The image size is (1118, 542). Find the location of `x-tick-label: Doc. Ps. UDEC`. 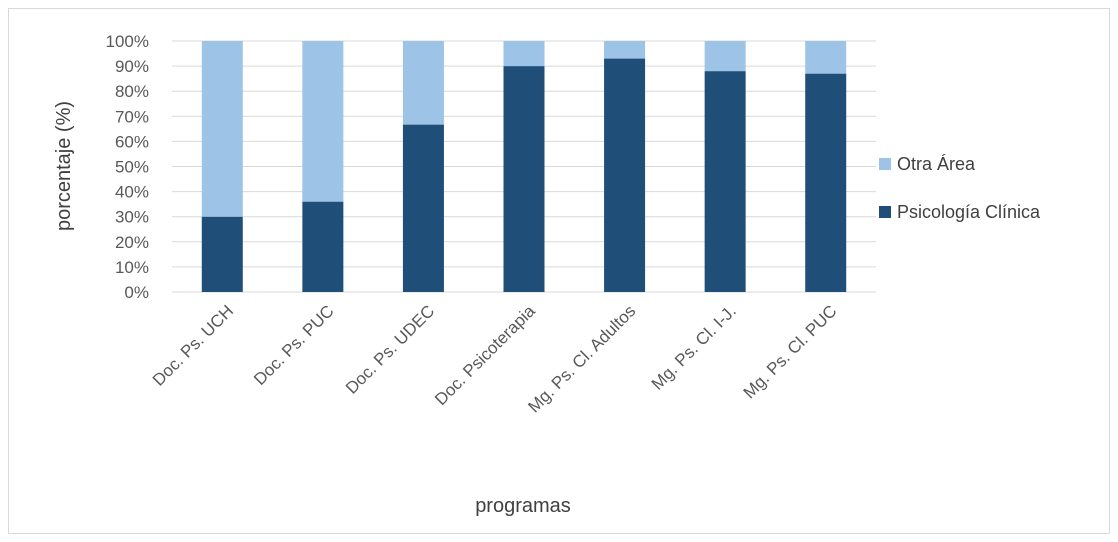

x-tick-label: Doc. Ps. UDEC is located at coordinates (390, 349).